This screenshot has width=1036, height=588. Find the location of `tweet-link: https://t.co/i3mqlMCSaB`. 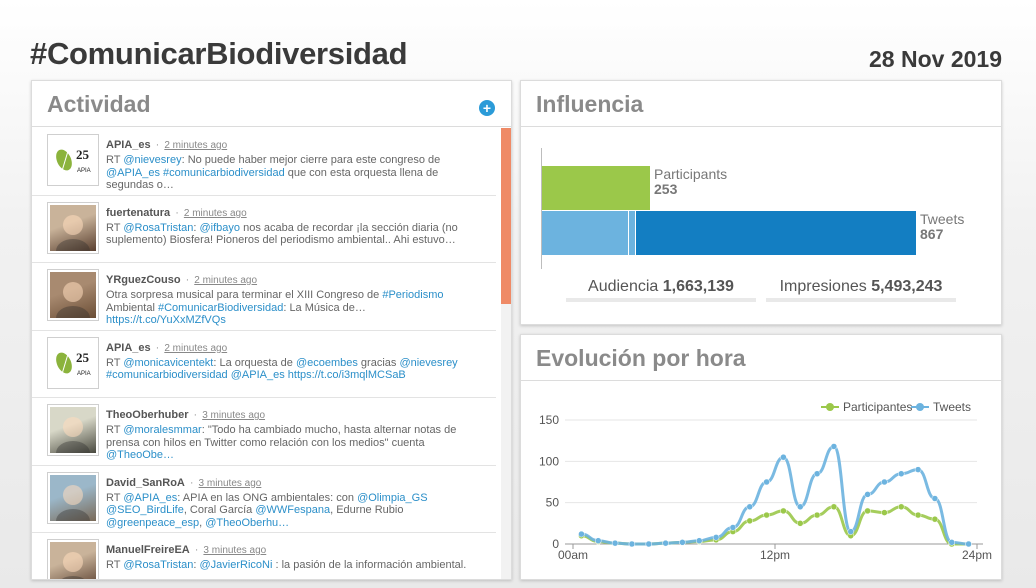

tweet-link: https://t.co/i3mqlMCSaB is located at coordinates (346, 375).